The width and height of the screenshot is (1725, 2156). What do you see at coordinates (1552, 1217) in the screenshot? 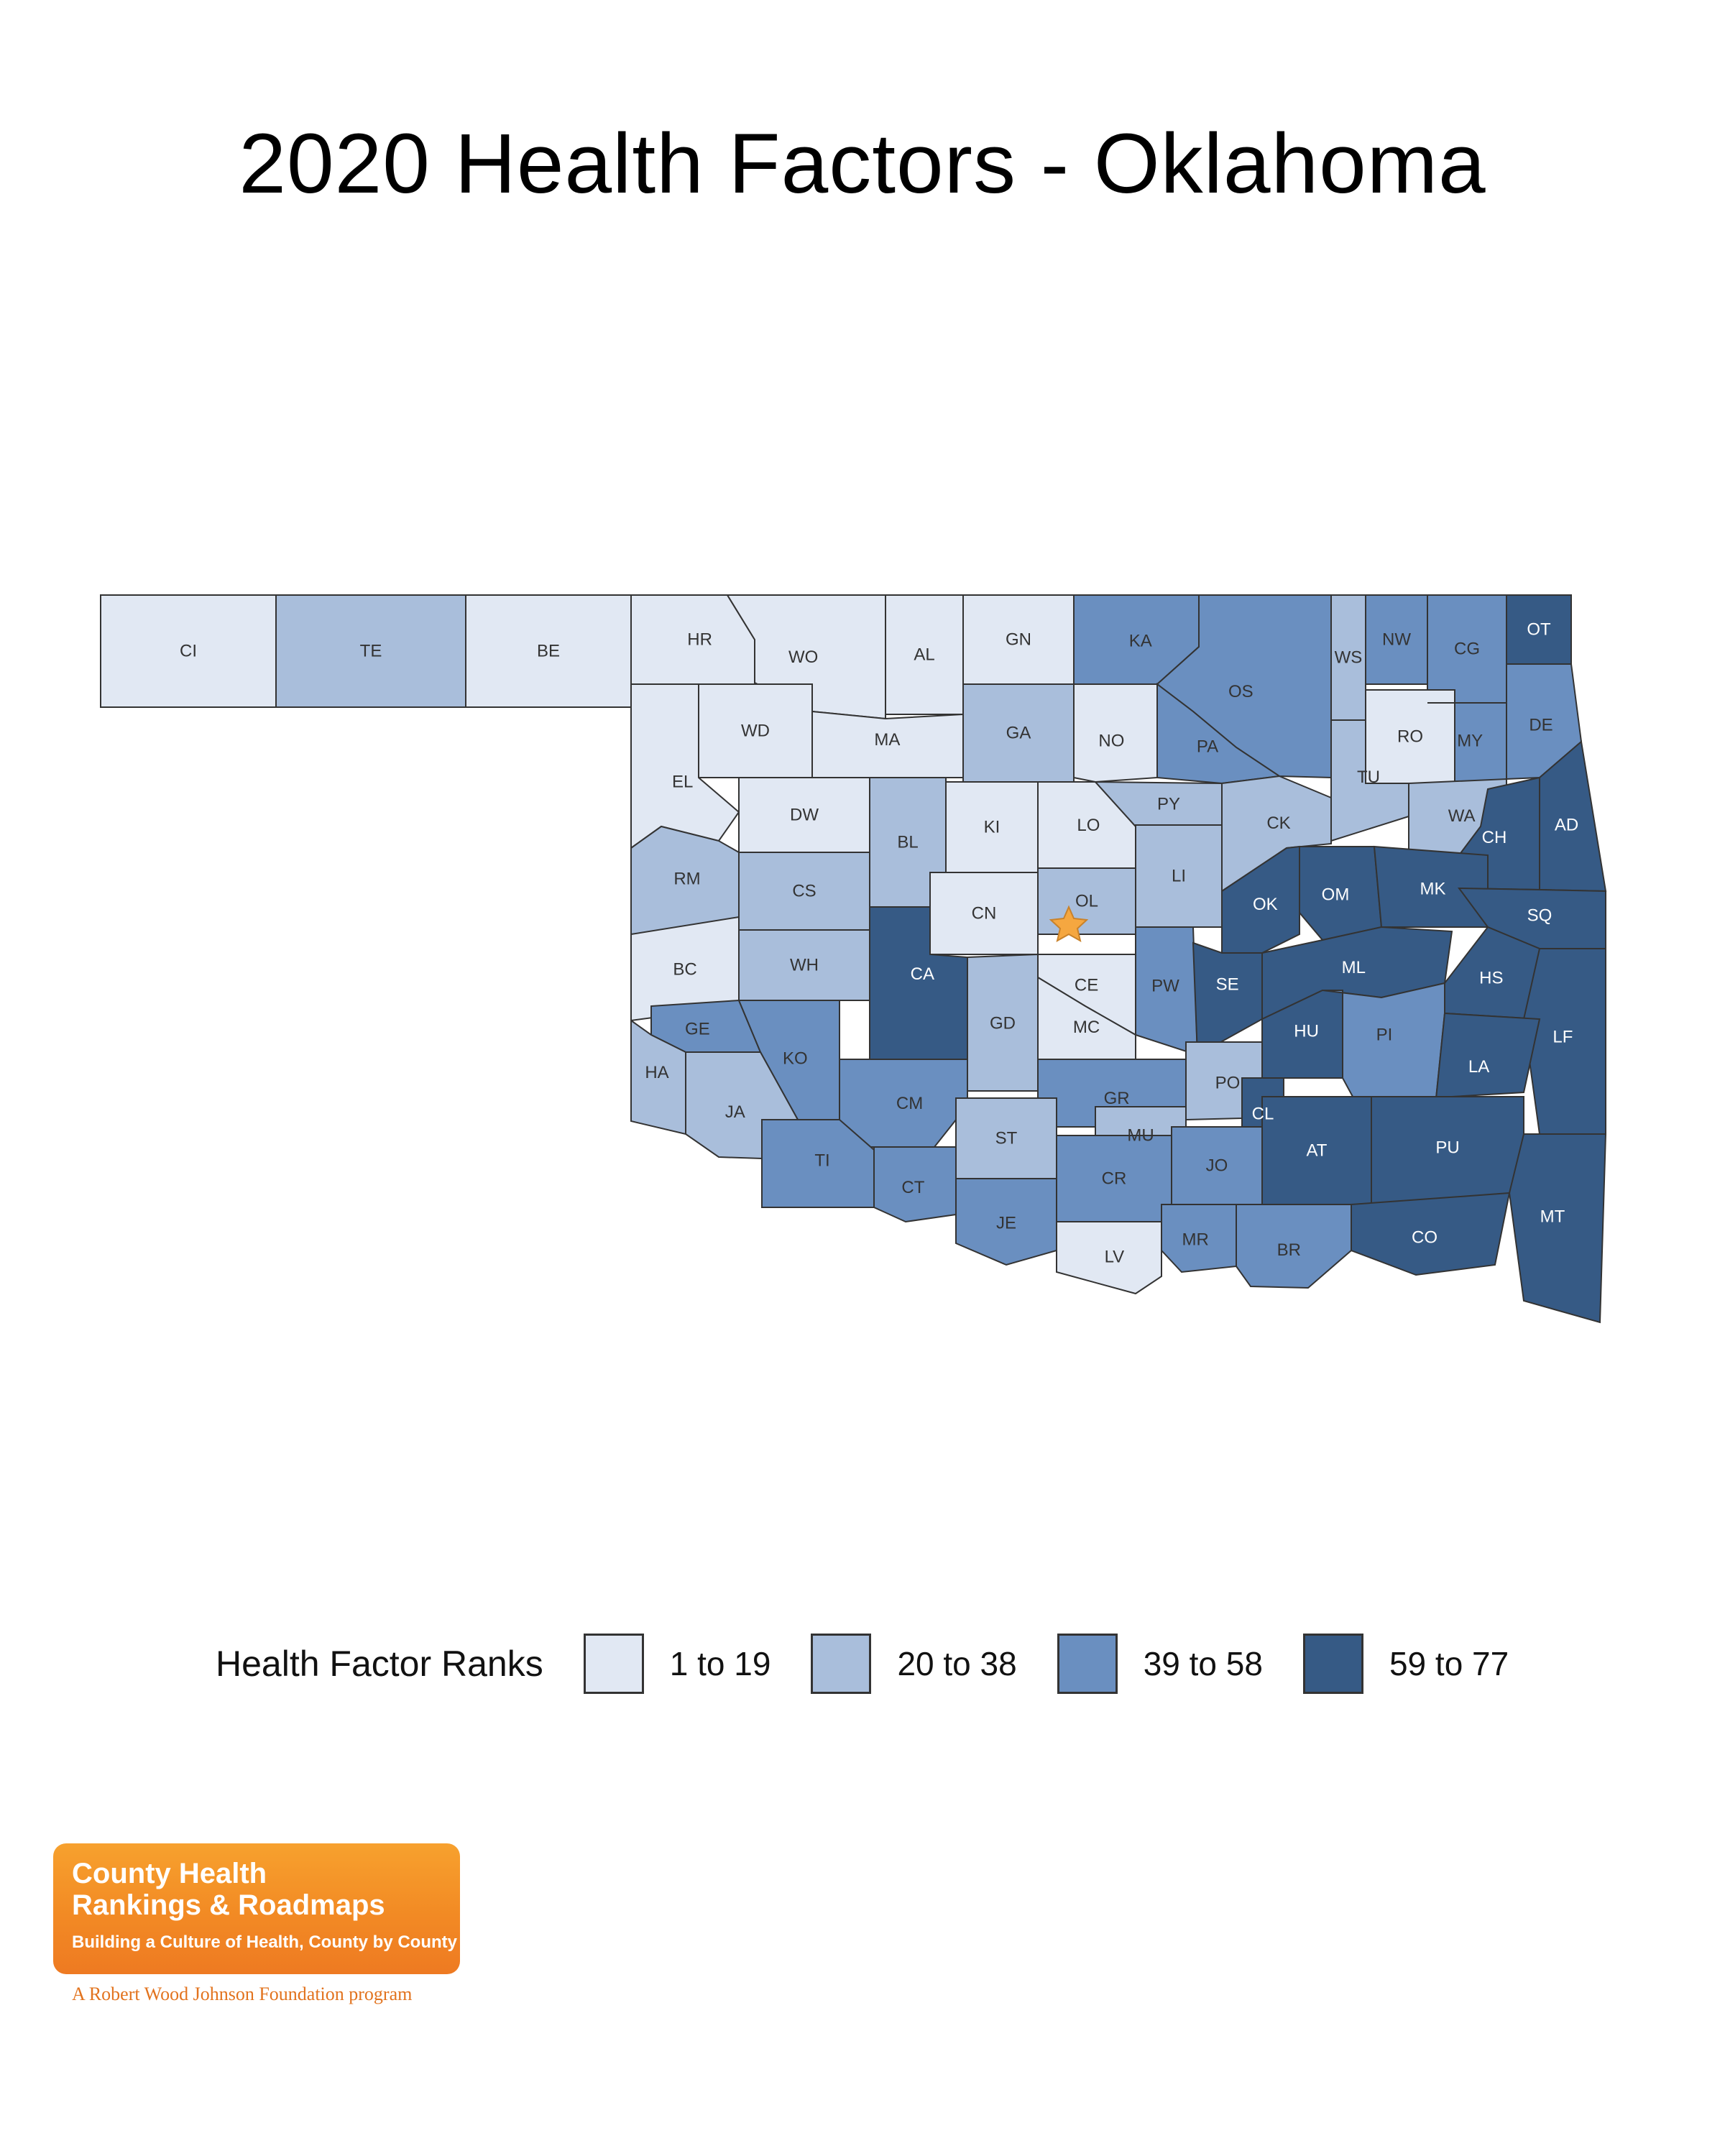
I see `county-label-mt: MT` at bounding box center [1552, 1217].